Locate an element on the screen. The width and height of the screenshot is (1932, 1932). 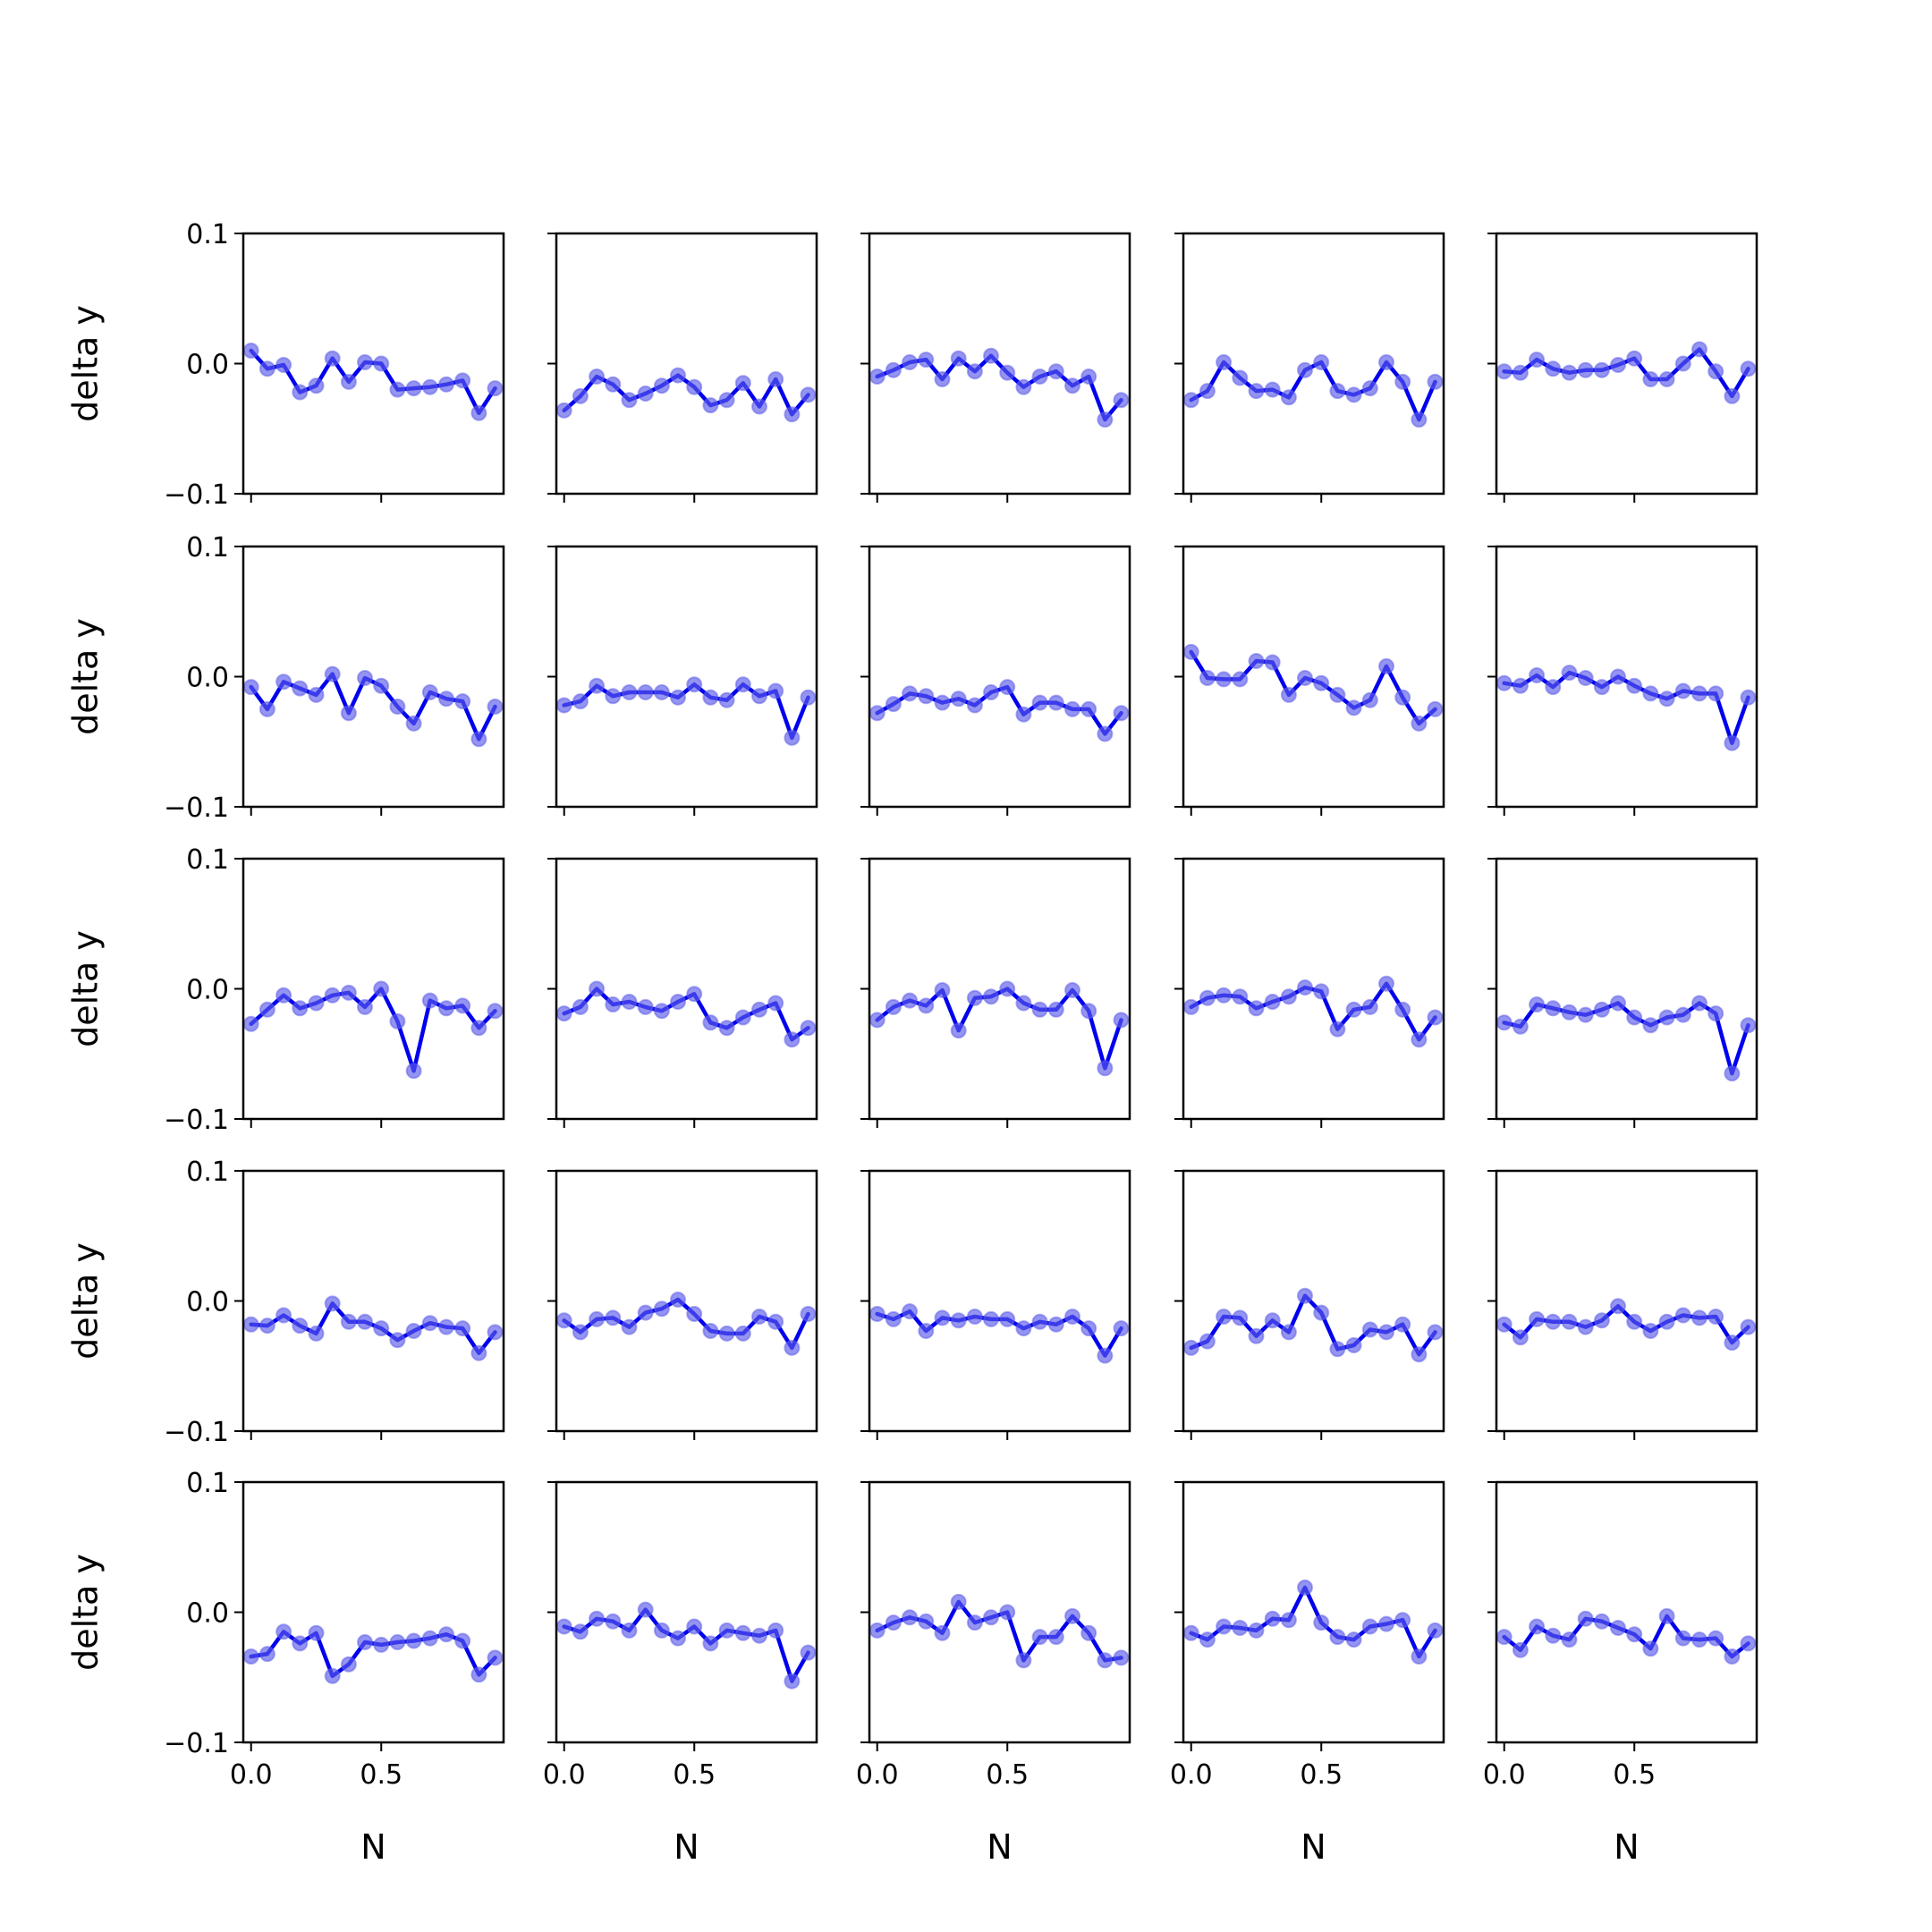
y-axis-label: delta y is located at coordinates (86, 676).